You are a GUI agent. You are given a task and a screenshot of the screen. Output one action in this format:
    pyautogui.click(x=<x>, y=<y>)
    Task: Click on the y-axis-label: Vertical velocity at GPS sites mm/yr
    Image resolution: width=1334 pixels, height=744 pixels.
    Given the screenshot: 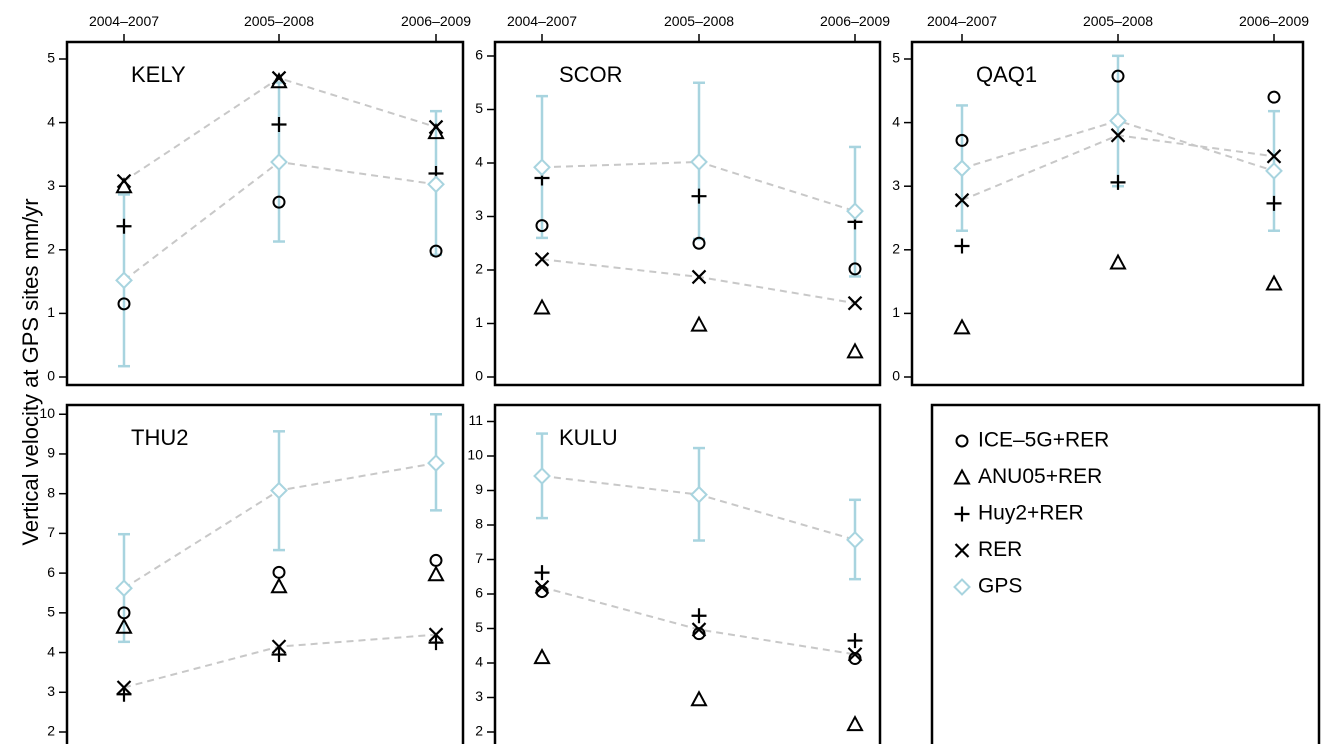 What is the action you would take?
    pyautogui.click(x=30, y=371)
    